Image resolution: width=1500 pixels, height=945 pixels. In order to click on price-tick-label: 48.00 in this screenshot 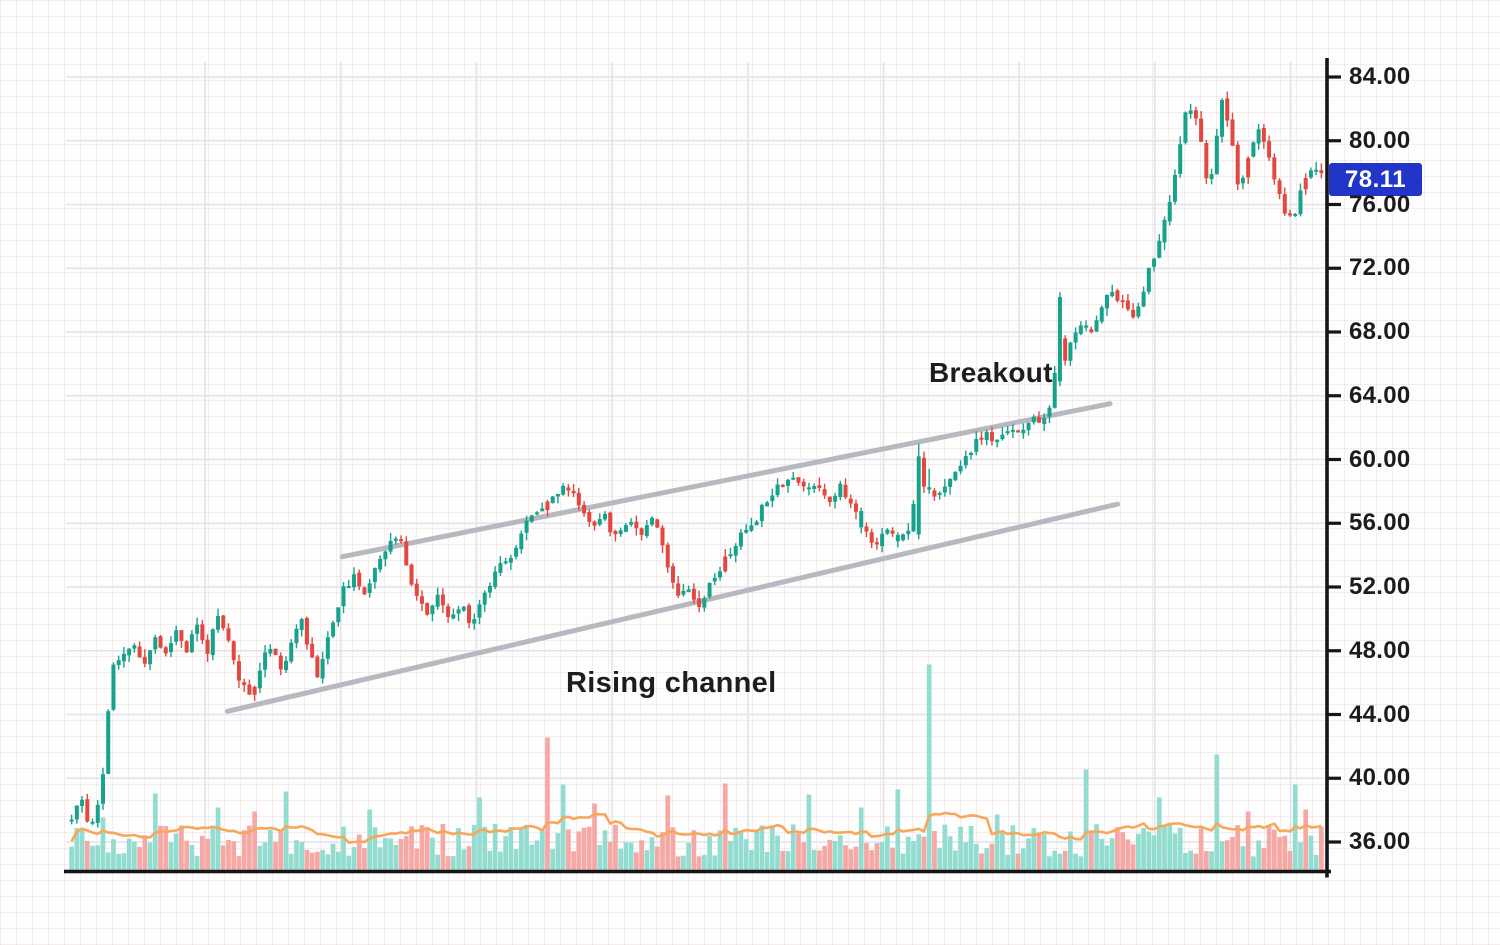, I will do `click(1380, 650)`.